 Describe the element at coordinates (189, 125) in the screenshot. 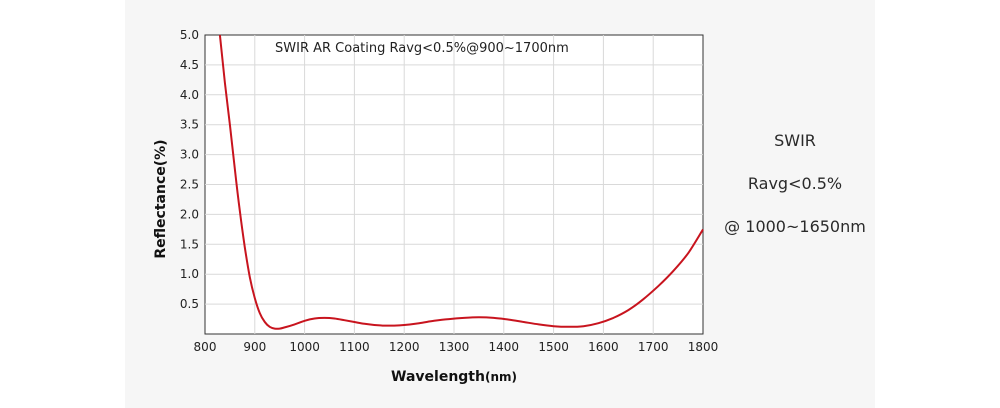

I see `y-tick-label-6: 3.5` at that location.